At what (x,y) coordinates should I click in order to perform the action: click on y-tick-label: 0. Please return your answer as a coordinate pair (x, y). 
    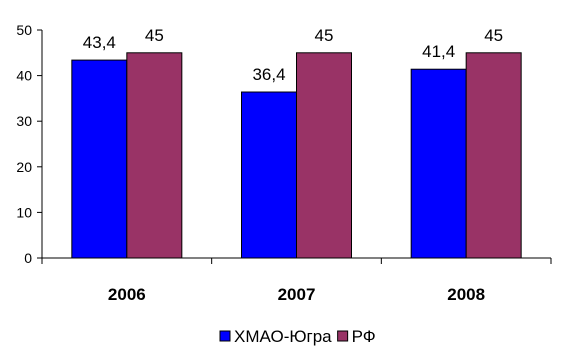
    Looking at the image, I should click on (28, 258).